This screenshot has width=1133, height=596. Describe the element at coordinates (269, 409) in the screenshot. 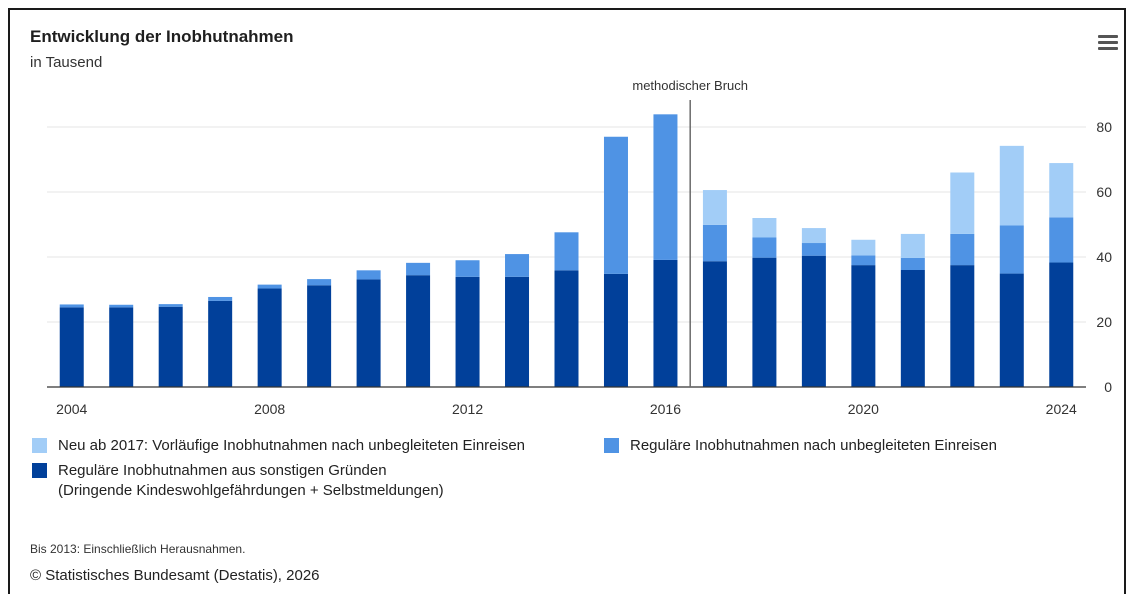

I see `x-tick-label-2008: 2008` at that location.